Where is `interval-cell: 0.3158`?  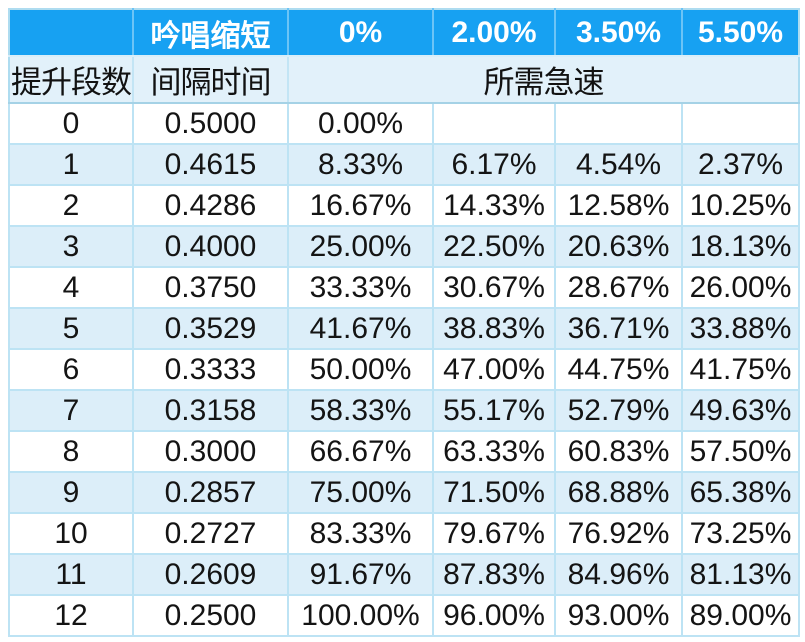 interval-cell: 0.3158 is located at coordinates (210, 410).